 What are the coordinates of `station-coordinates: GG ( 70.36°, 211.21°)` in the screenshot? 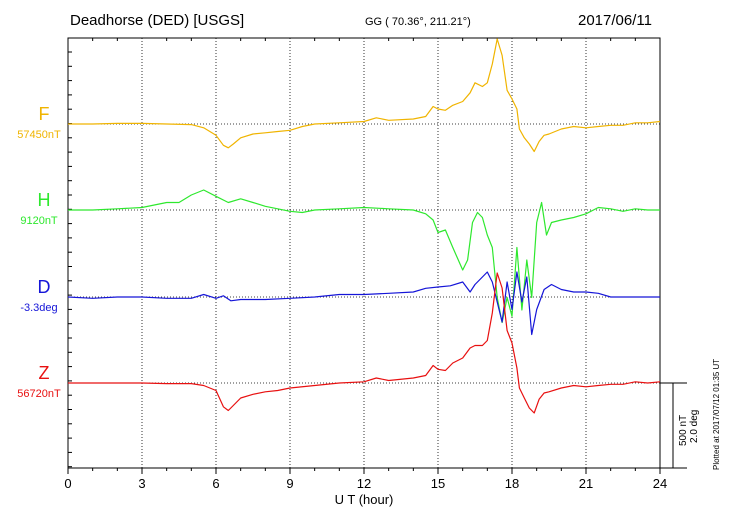 It's located at (418, 22).